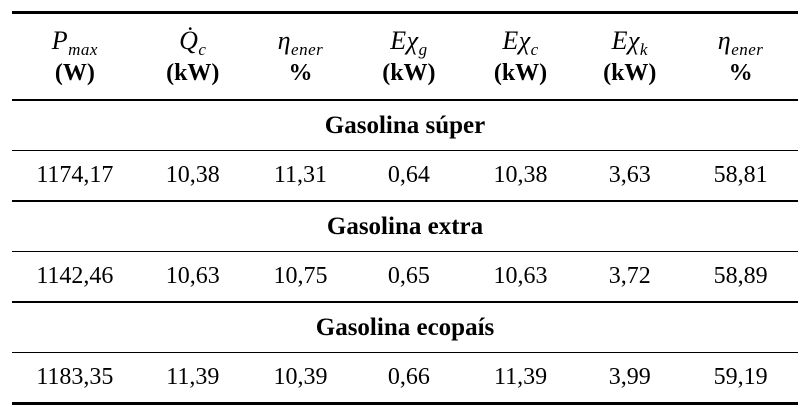  Describe the element at coordinates (629, 276) in the screenshot. I see `cell-exk: 3,72` at that location.